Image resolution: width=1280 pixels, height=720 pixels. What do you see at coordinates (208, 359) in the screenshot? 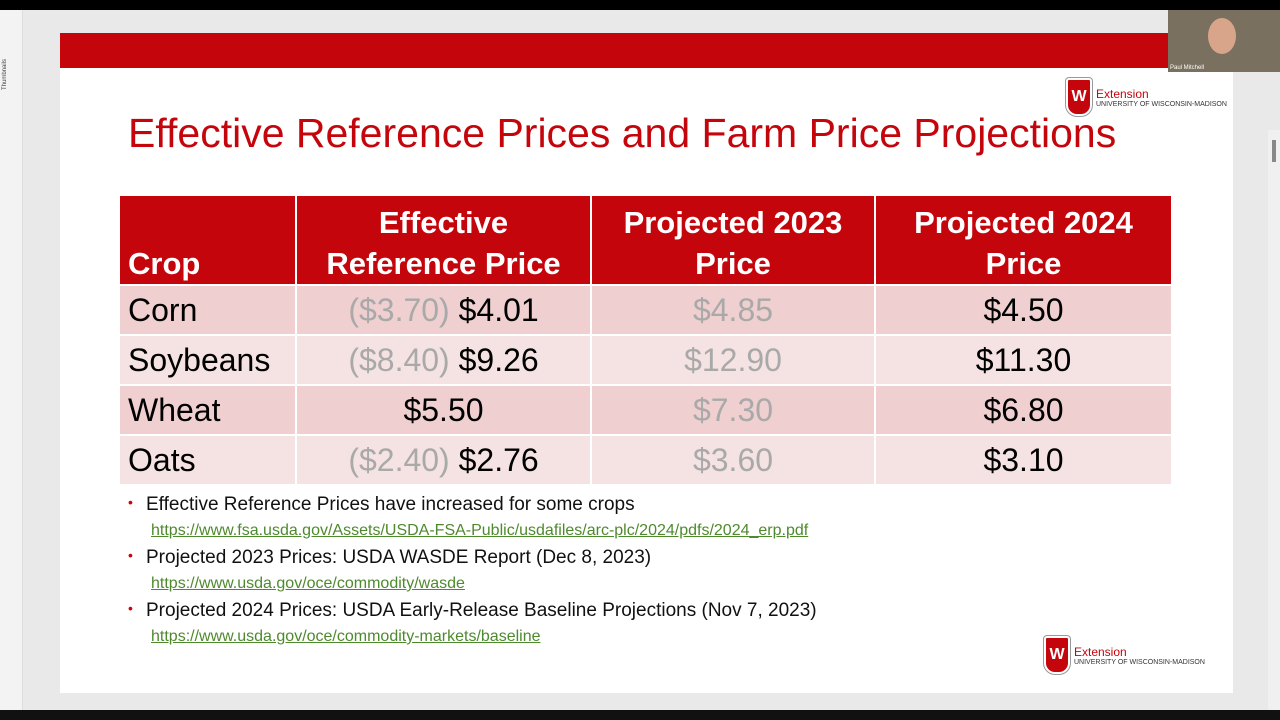
I see `crop-cell: Soybeans` at bounding box center [208, 359].